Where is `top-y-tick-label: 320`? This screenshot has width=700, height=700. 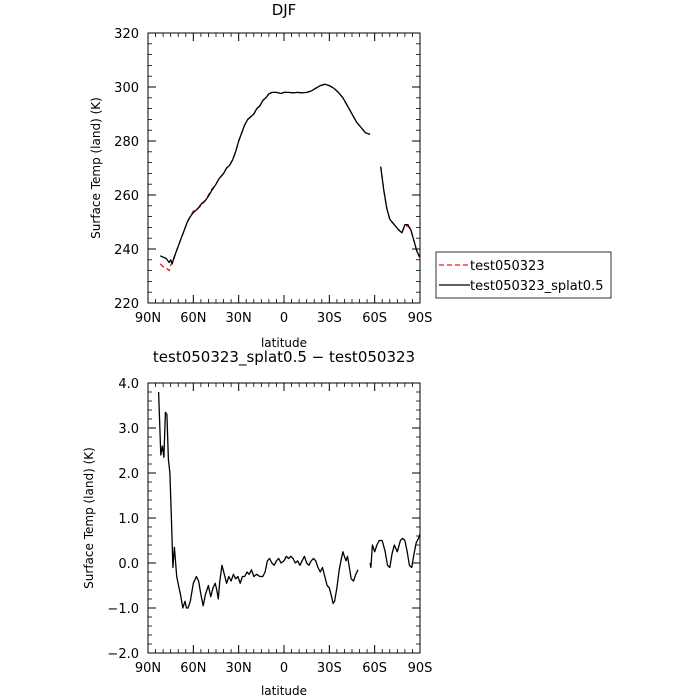 top-y-tick-label: 320 is located at coordinates (126, 34).